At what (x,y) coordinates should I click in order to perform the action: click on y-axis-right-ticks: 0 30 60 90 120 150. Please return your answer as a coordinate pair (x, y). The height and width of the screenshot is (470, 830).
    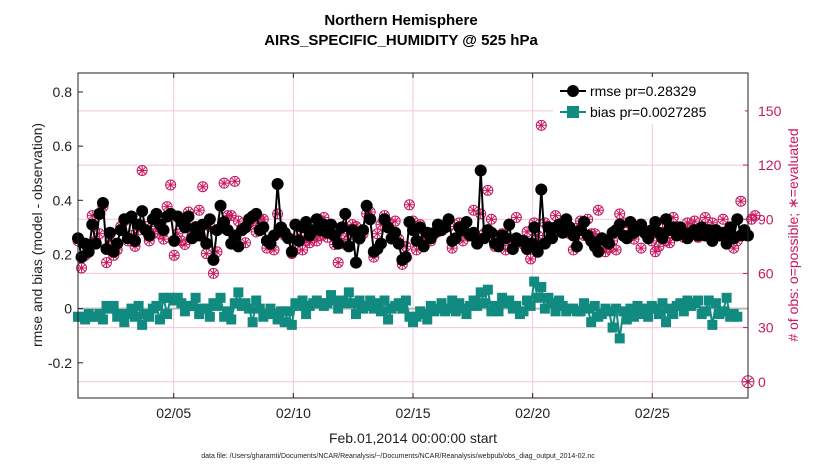
    Looking at the image, I should click on (762, 246).